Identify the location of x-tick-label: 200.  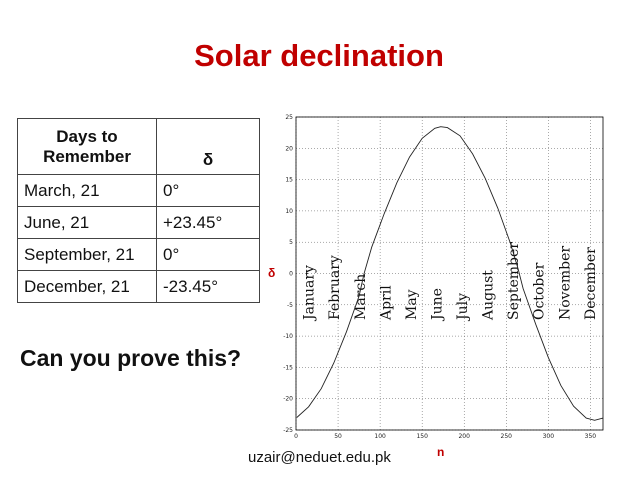
(464, 436).